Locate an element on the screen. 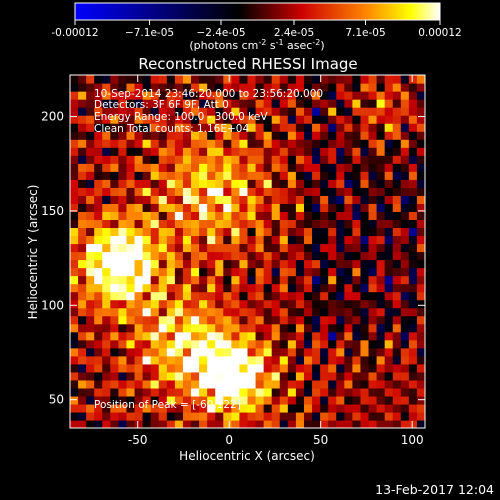  colorbar-tick-label: 2.4e-05 is located at coordinates (294, 33).